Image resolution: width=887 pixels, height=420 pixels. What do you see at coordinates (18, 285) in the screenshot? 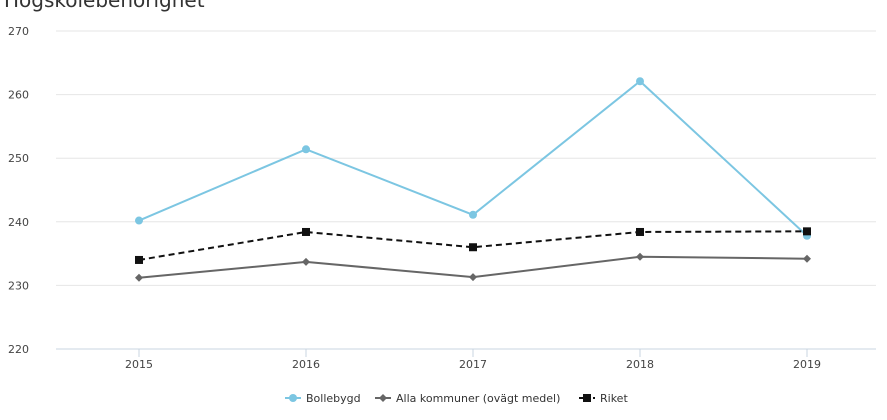
I see `y-tick-label: 230` at bounding box center [18, 285].